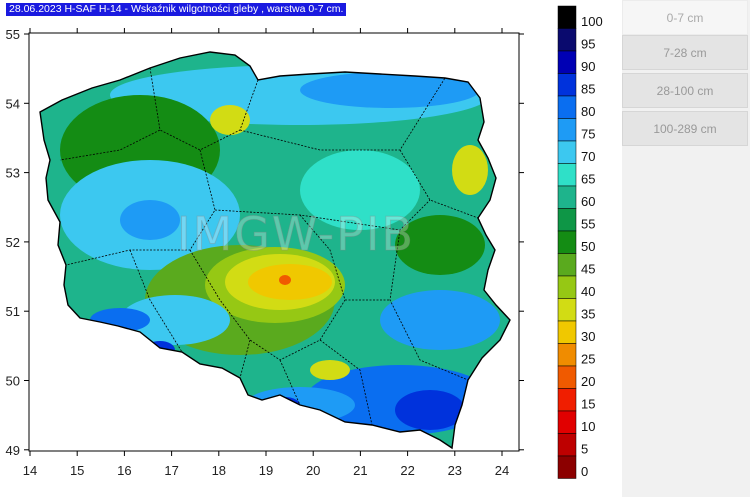 This screenshot has height=497, width=750. Describe the element at coordinates (588, 179) in the screenshot. I see `legend-label: 65` at that location.